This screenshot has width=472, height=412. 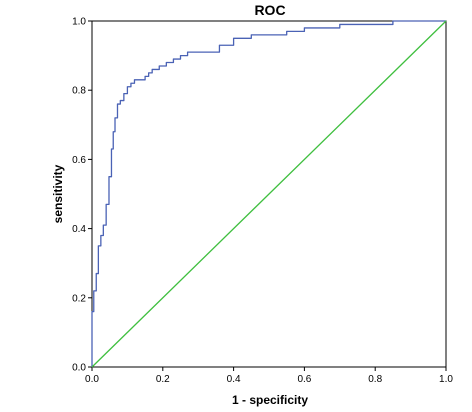 I want to click on y-tick-label: 0.2, so click(x=79, y=298).